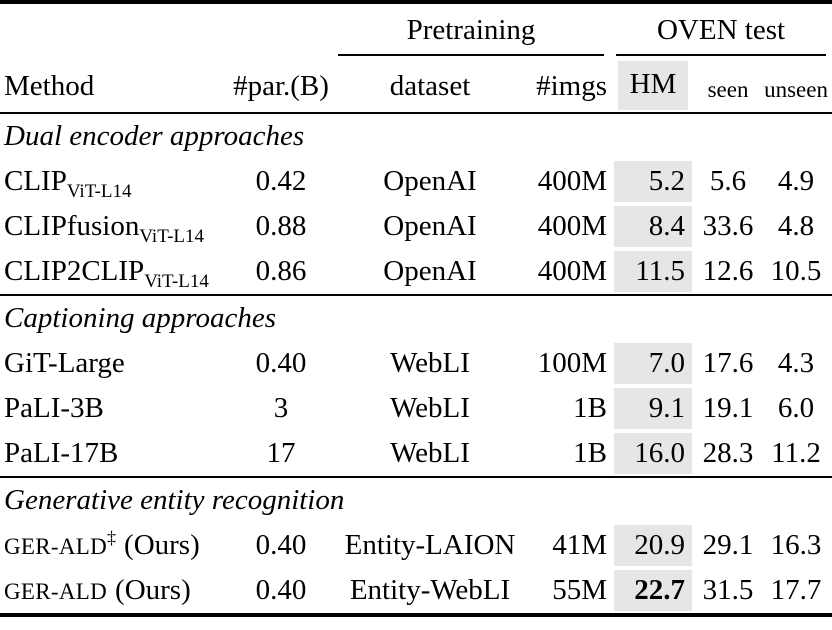  I want to click on col-header-unseen: unseen, so click(796, 85).